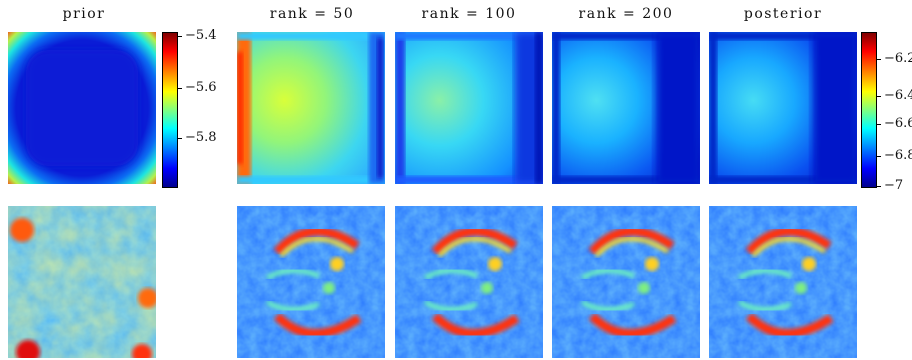 The height and width of the screenshot is (360, 912). Describe the element at coordinates (626, 14) in the screenshot. I see `title-rank-200: rank = 200` at that location.